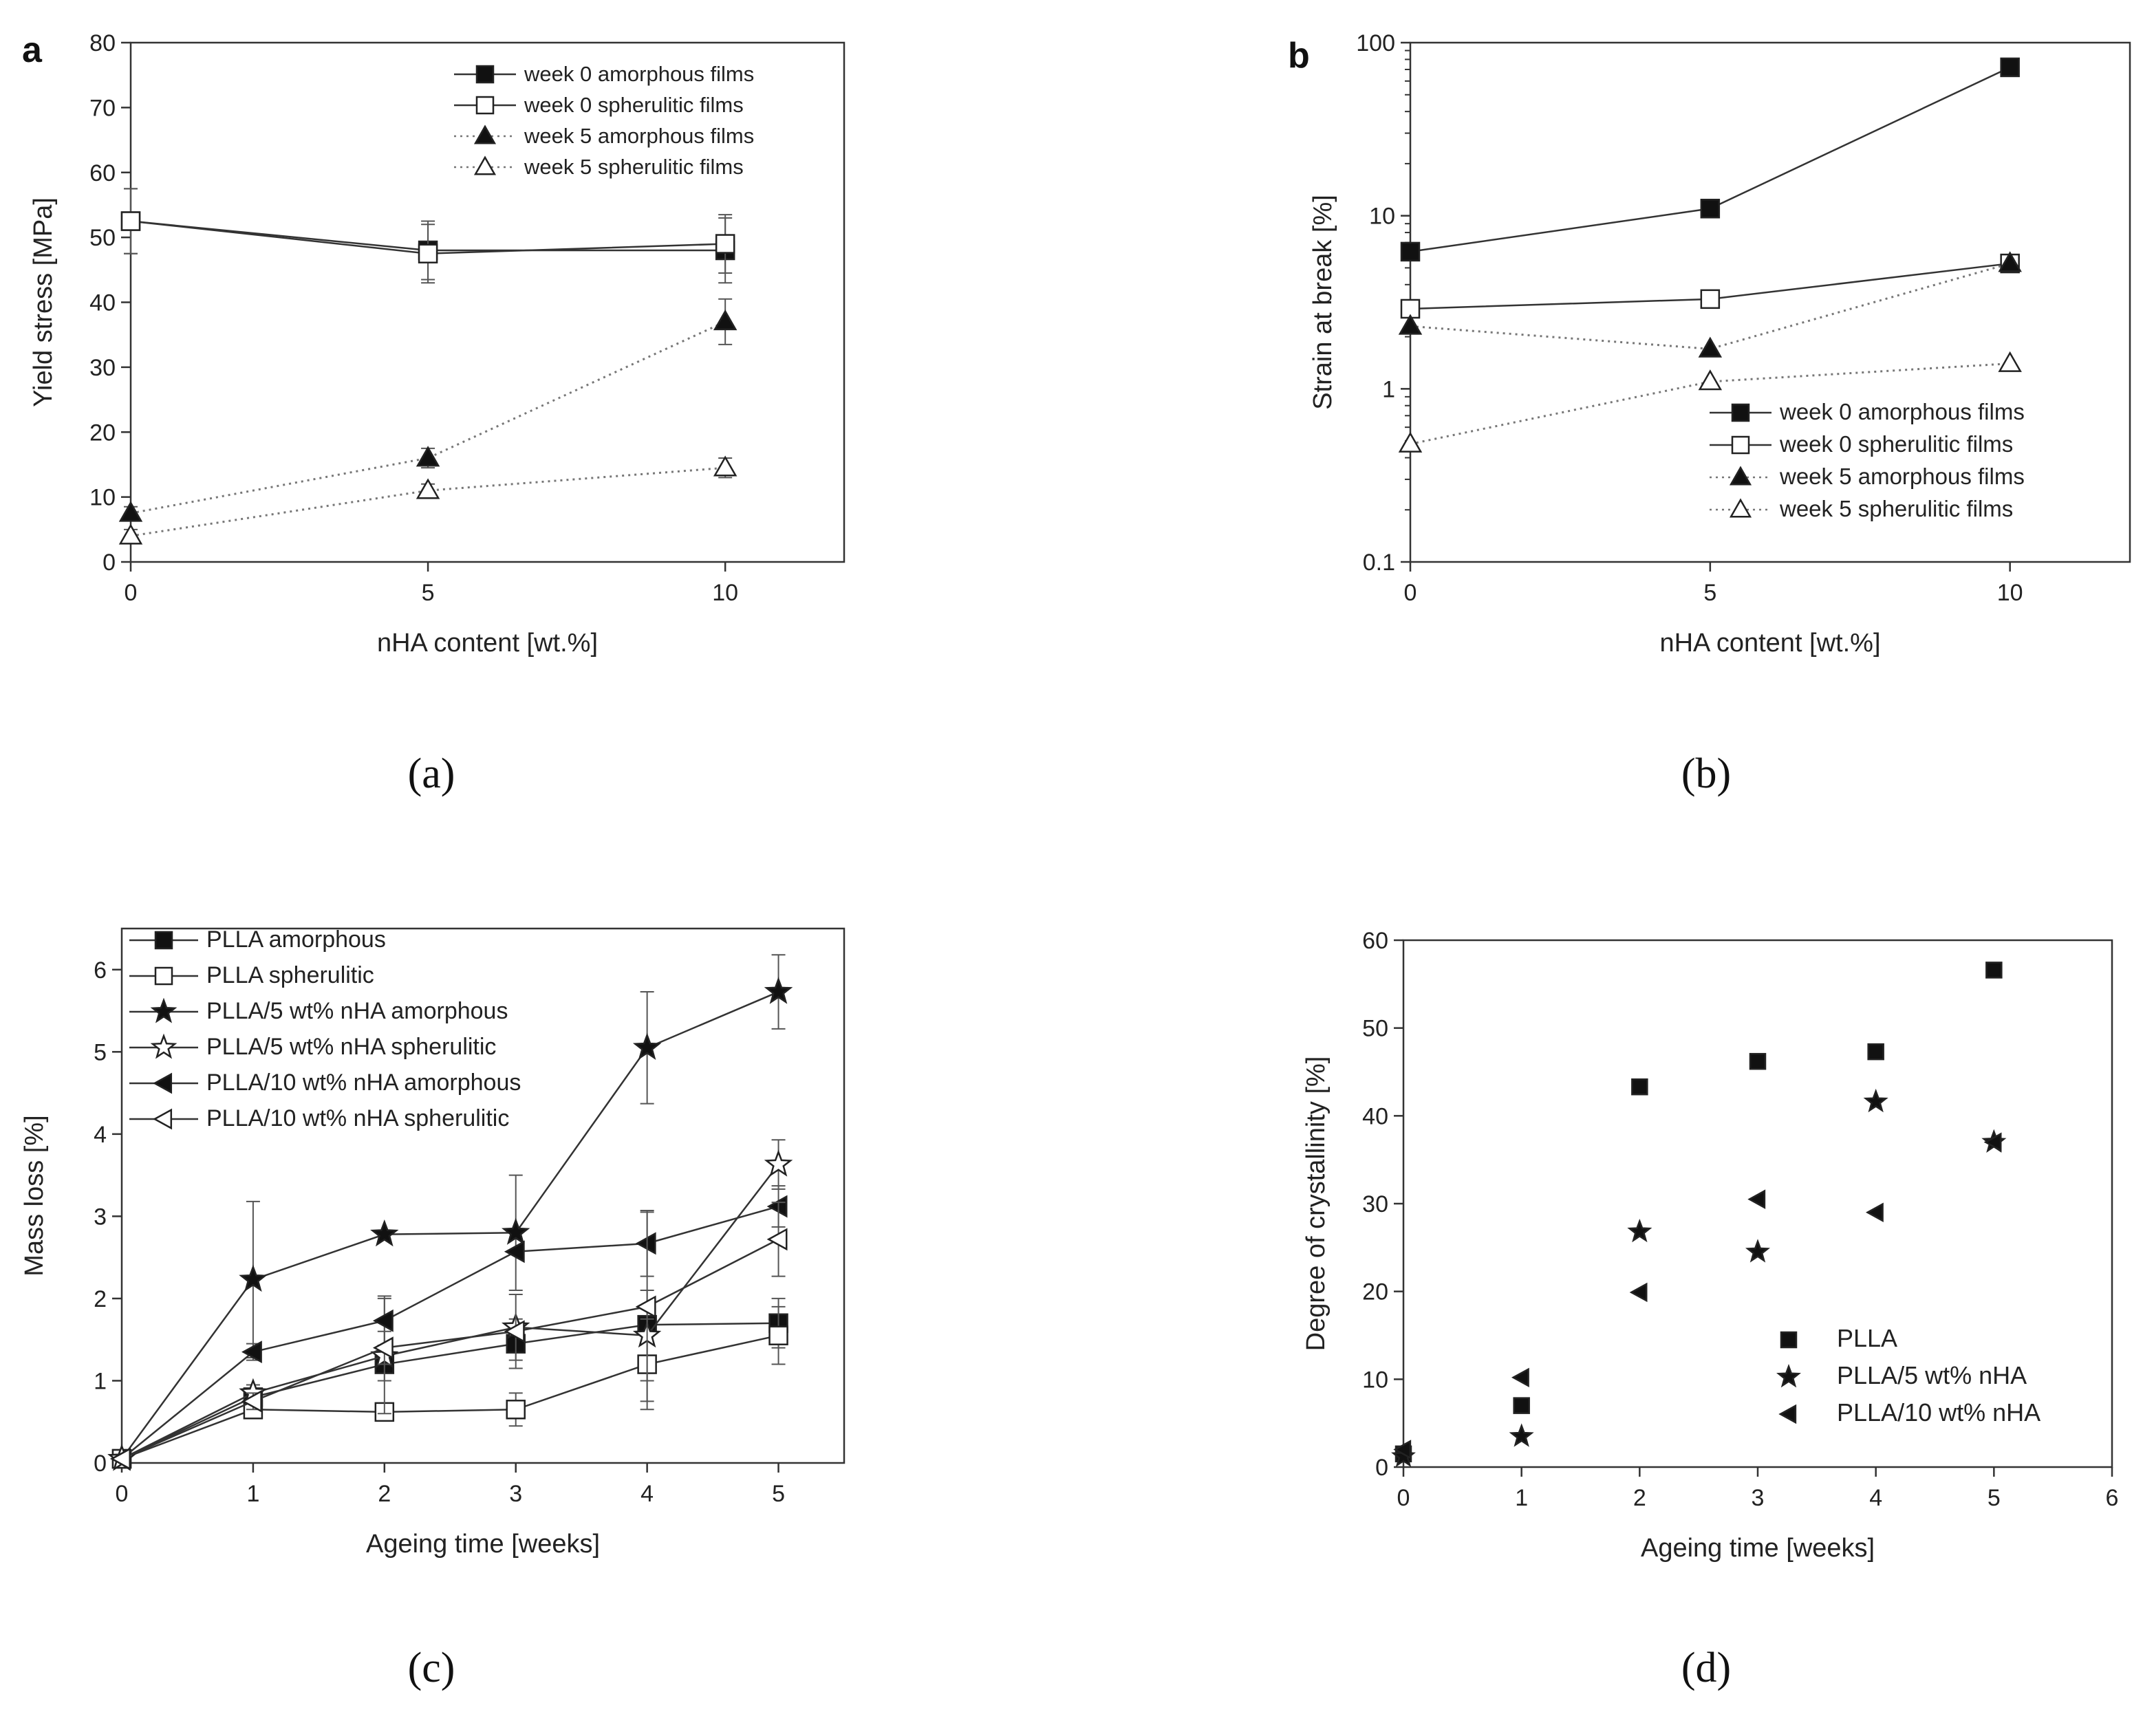  What do you see at coordinates (1938, 1412) in the screenshot?
I see `legend-label: PLLA/10 wt% nHA` at bounding box center [1938, 1412].